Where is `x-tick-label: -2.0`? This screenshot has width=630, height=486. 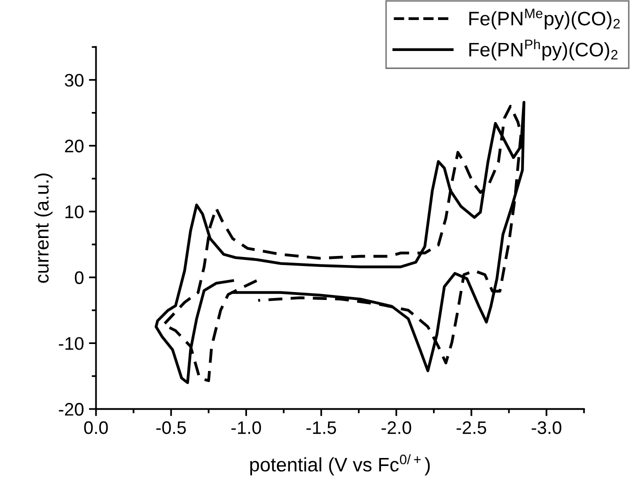 x-tick-label: -2.0 is located at coordinates (397, 427).